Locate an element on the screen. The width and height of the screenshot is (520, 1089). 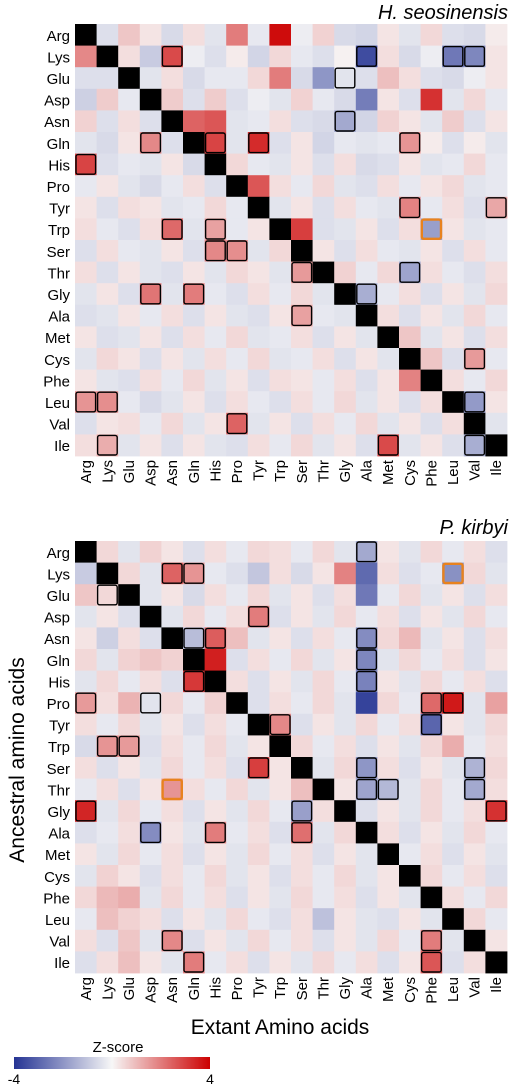
col-tick-label: Gln is located at coordinates (194, 988).